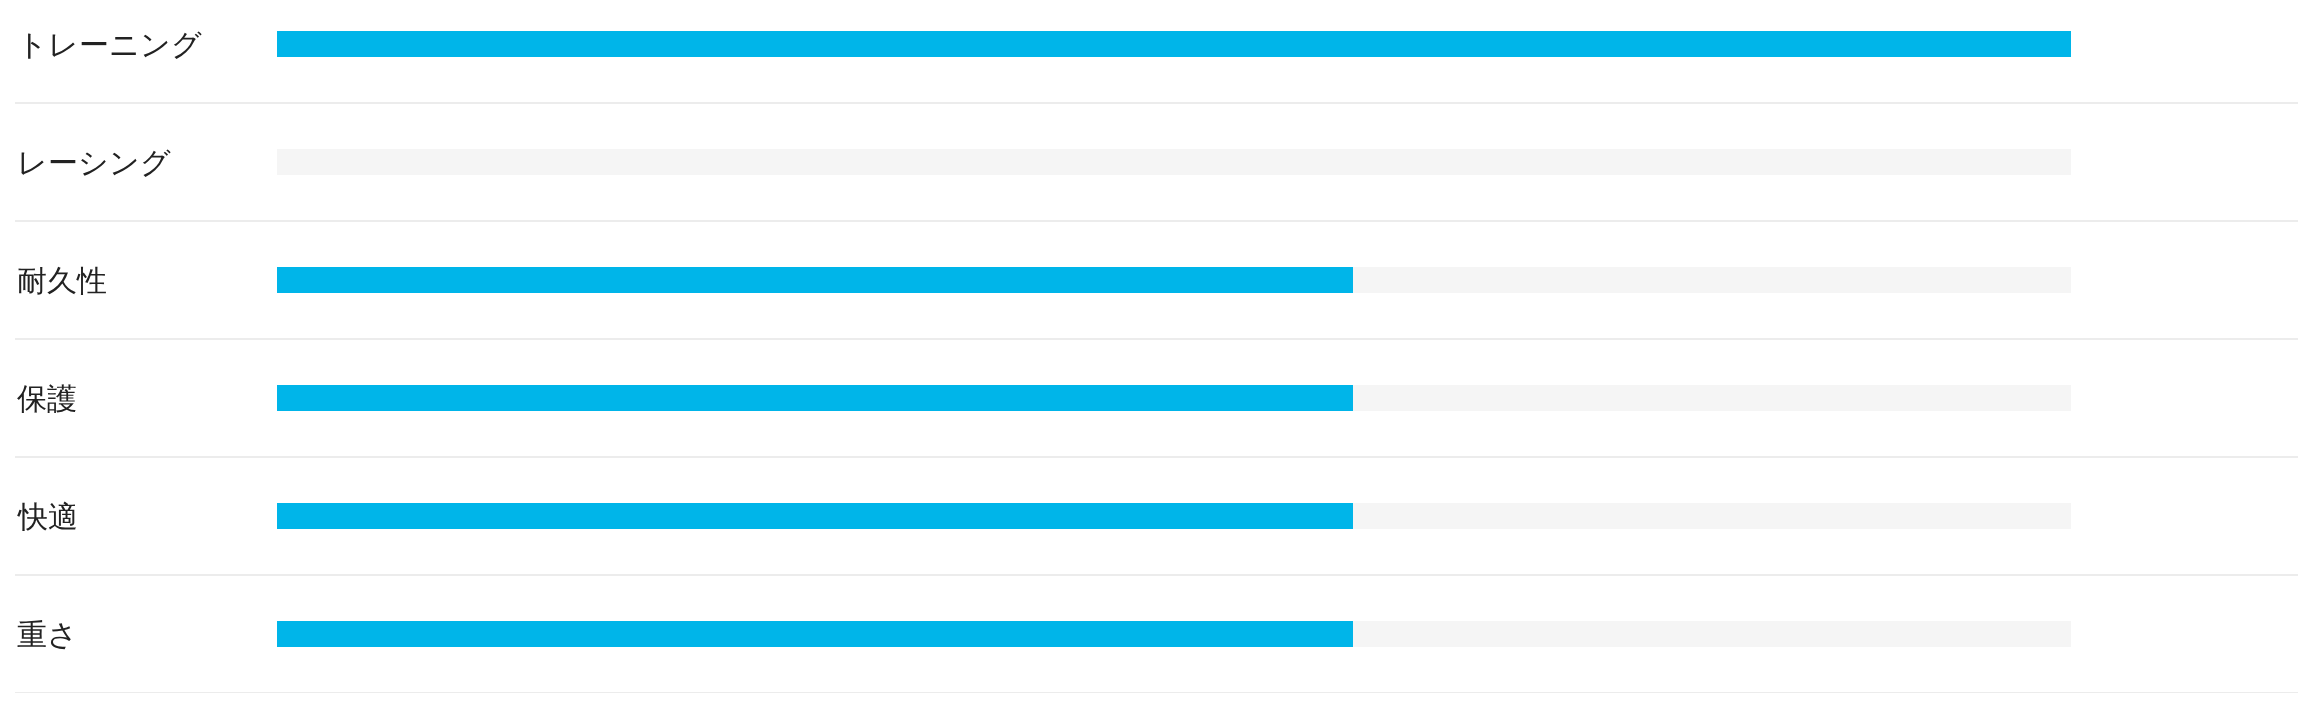 This screenshot has width=2313, height=711. What do you see at coordinates (47, 516) in the screenshot?
I see `y-tick-label: 快適` at bounding box center [47, 516].